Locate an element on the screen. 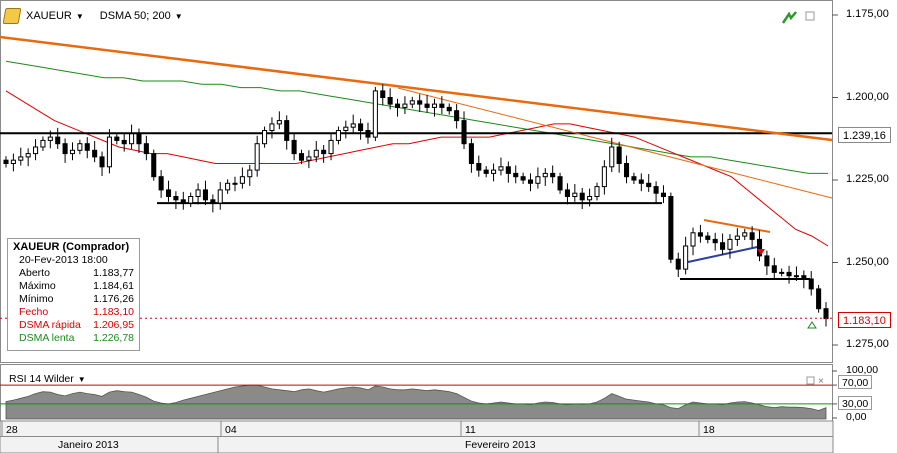 This screenshot has width=897, height=453. symbol-selector: XAUEUR ▼ is located at coordinates (55, 16).